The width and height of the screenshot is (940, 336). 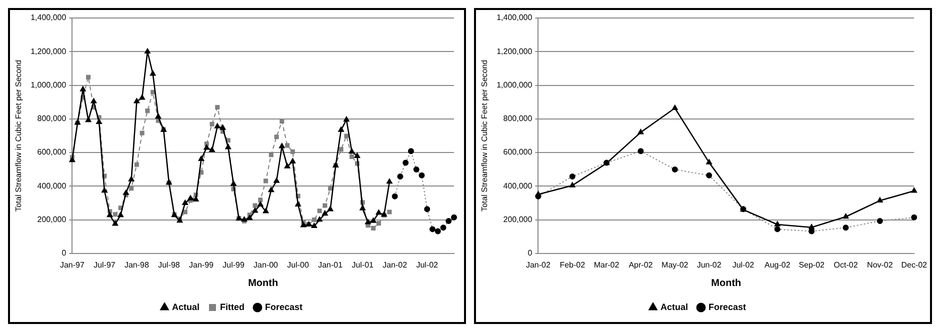 What do you see at coordinates (363, 265) in the screenshot?
I see `x-tick-label: Jul-01` at bounding box center [363, 265].